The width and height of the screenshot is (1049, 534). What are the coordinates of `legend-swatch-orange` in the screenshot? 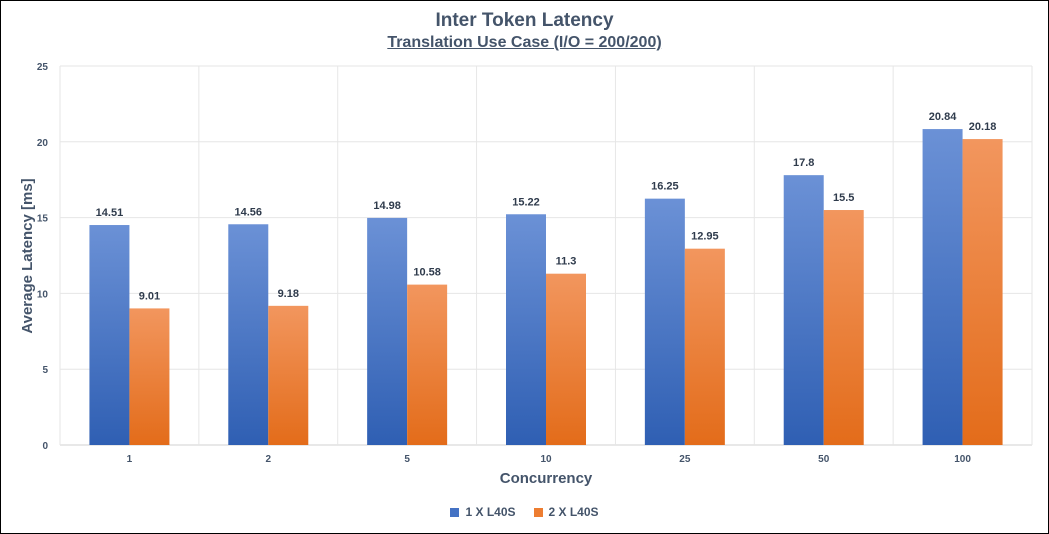 It's located at (538, 512).